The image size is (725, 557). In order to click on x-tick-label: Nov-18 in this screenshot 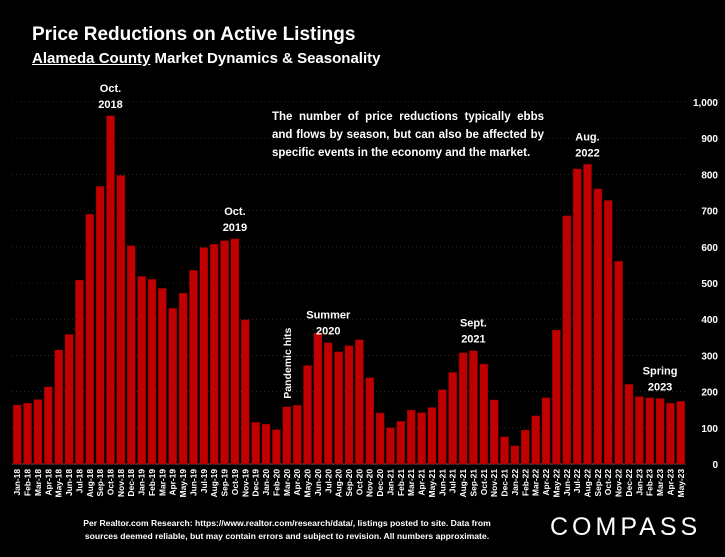, I will do `click(121, 483)`.